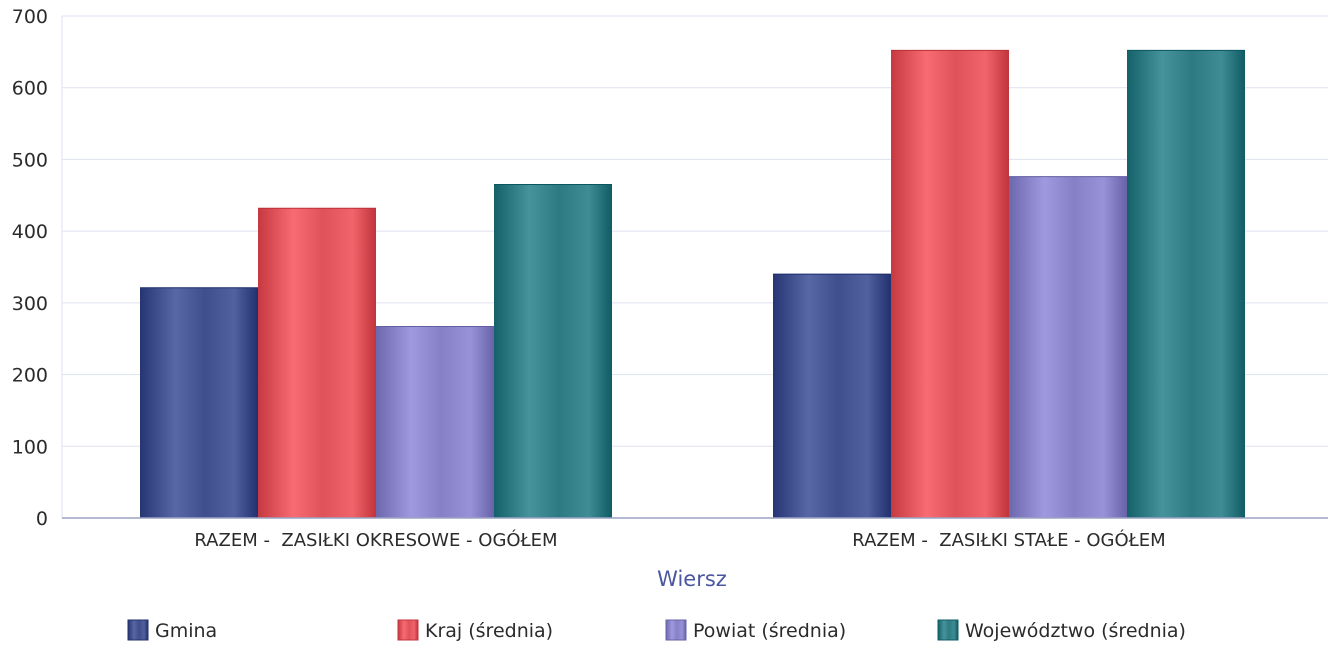 The height and width of the screenshot is (649, 1328). I want to click on y-tick-label: 200, so click(30, 376).